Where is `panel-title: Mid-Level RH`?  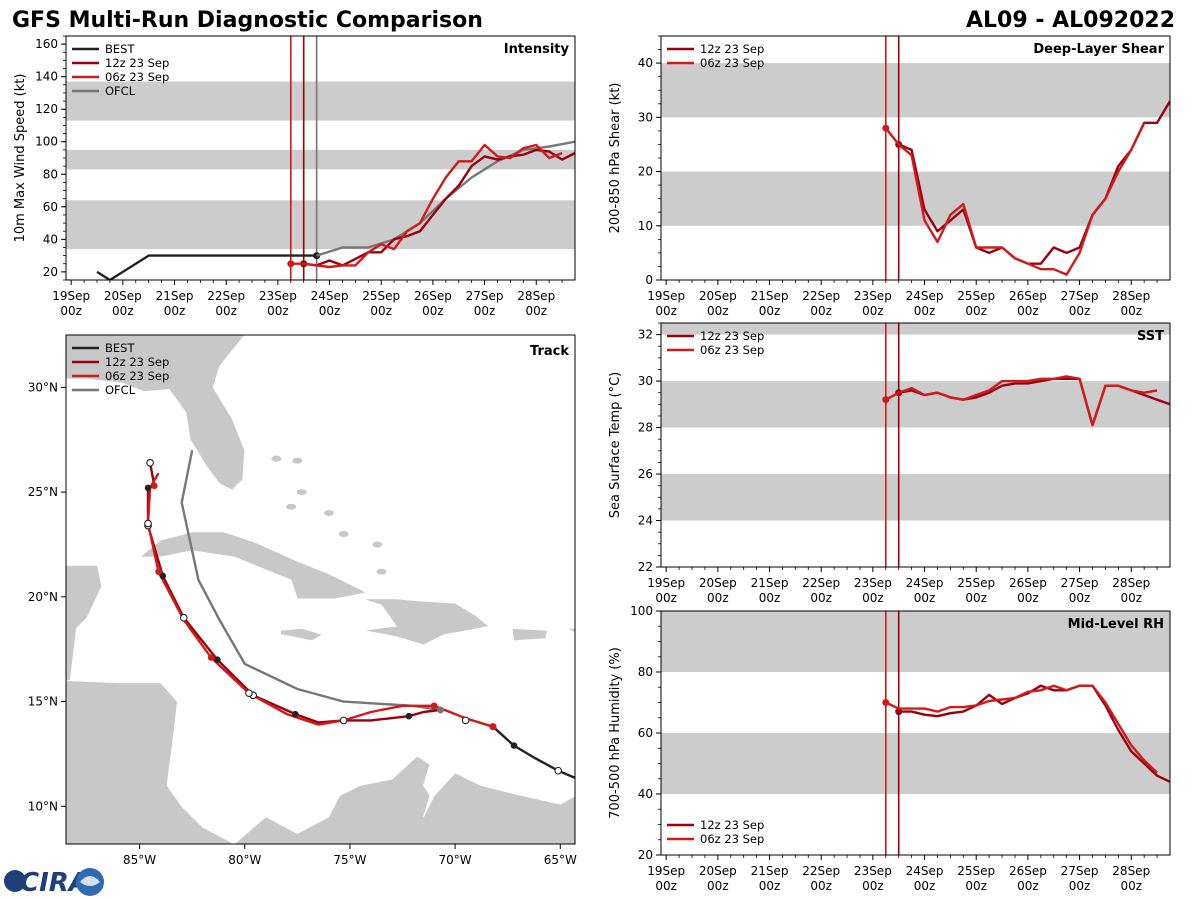 panel-title: Mid-Level RH is located at coordinates (1116, 624).